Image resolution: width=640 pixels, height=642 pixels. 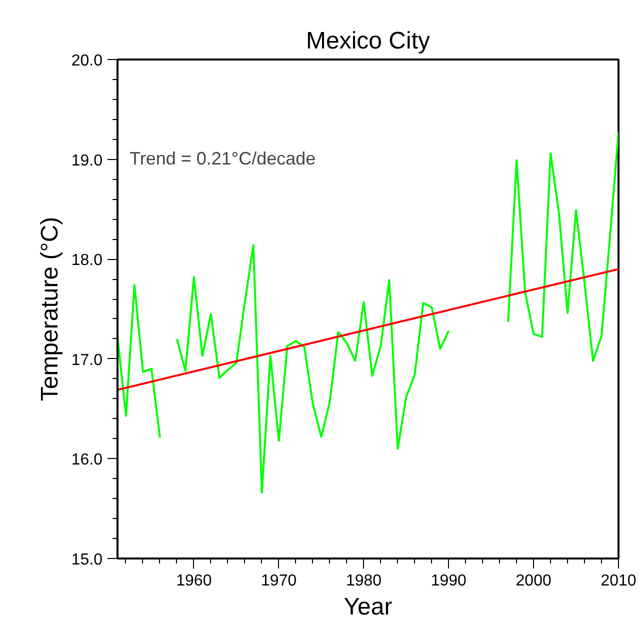 I want to click on y-tick-label: 16.0, so click(x=87, y=460).